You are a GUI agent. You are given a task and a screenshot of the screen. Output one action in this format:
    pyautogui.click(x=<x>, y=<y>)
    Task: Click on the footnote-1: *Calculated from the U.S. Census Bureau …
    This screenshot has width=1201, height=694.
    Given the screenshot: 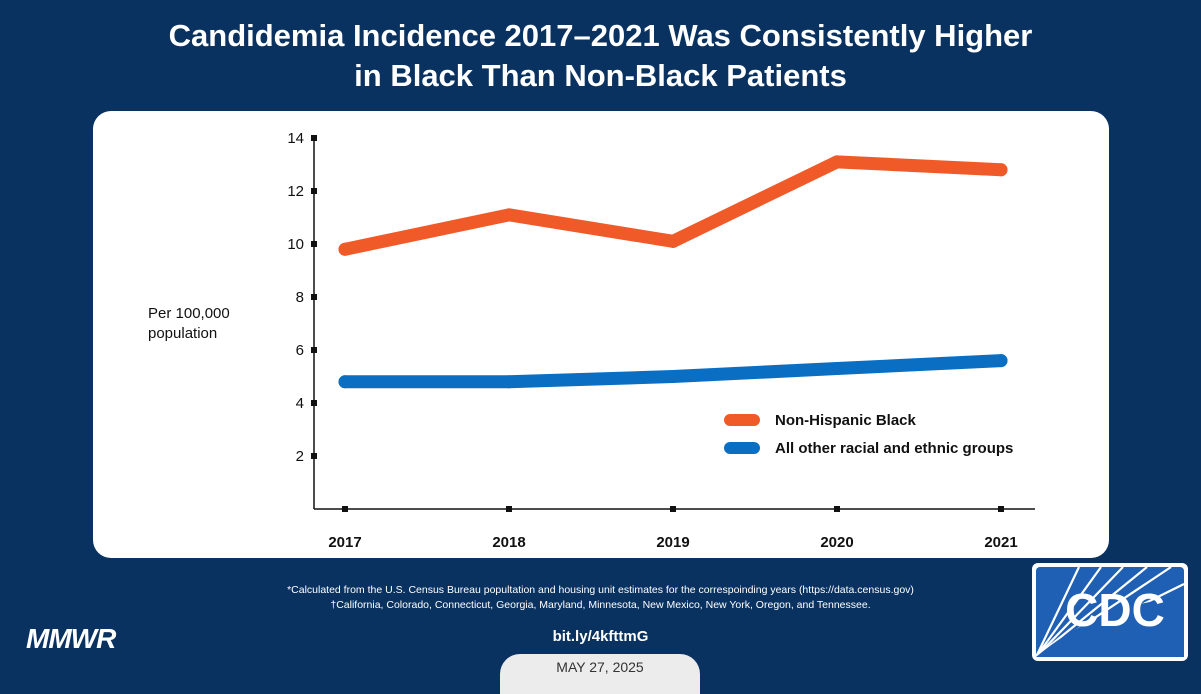 What is the action you would take?
    pyautogui.click(x=600, y=590)
    